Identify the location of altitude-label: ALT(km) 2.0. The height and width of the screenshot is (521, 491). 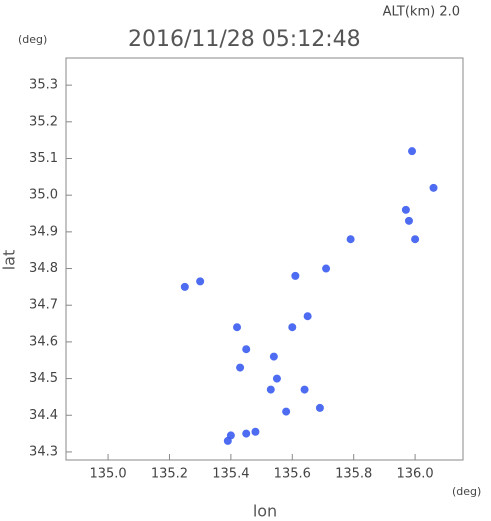
(421, 12).